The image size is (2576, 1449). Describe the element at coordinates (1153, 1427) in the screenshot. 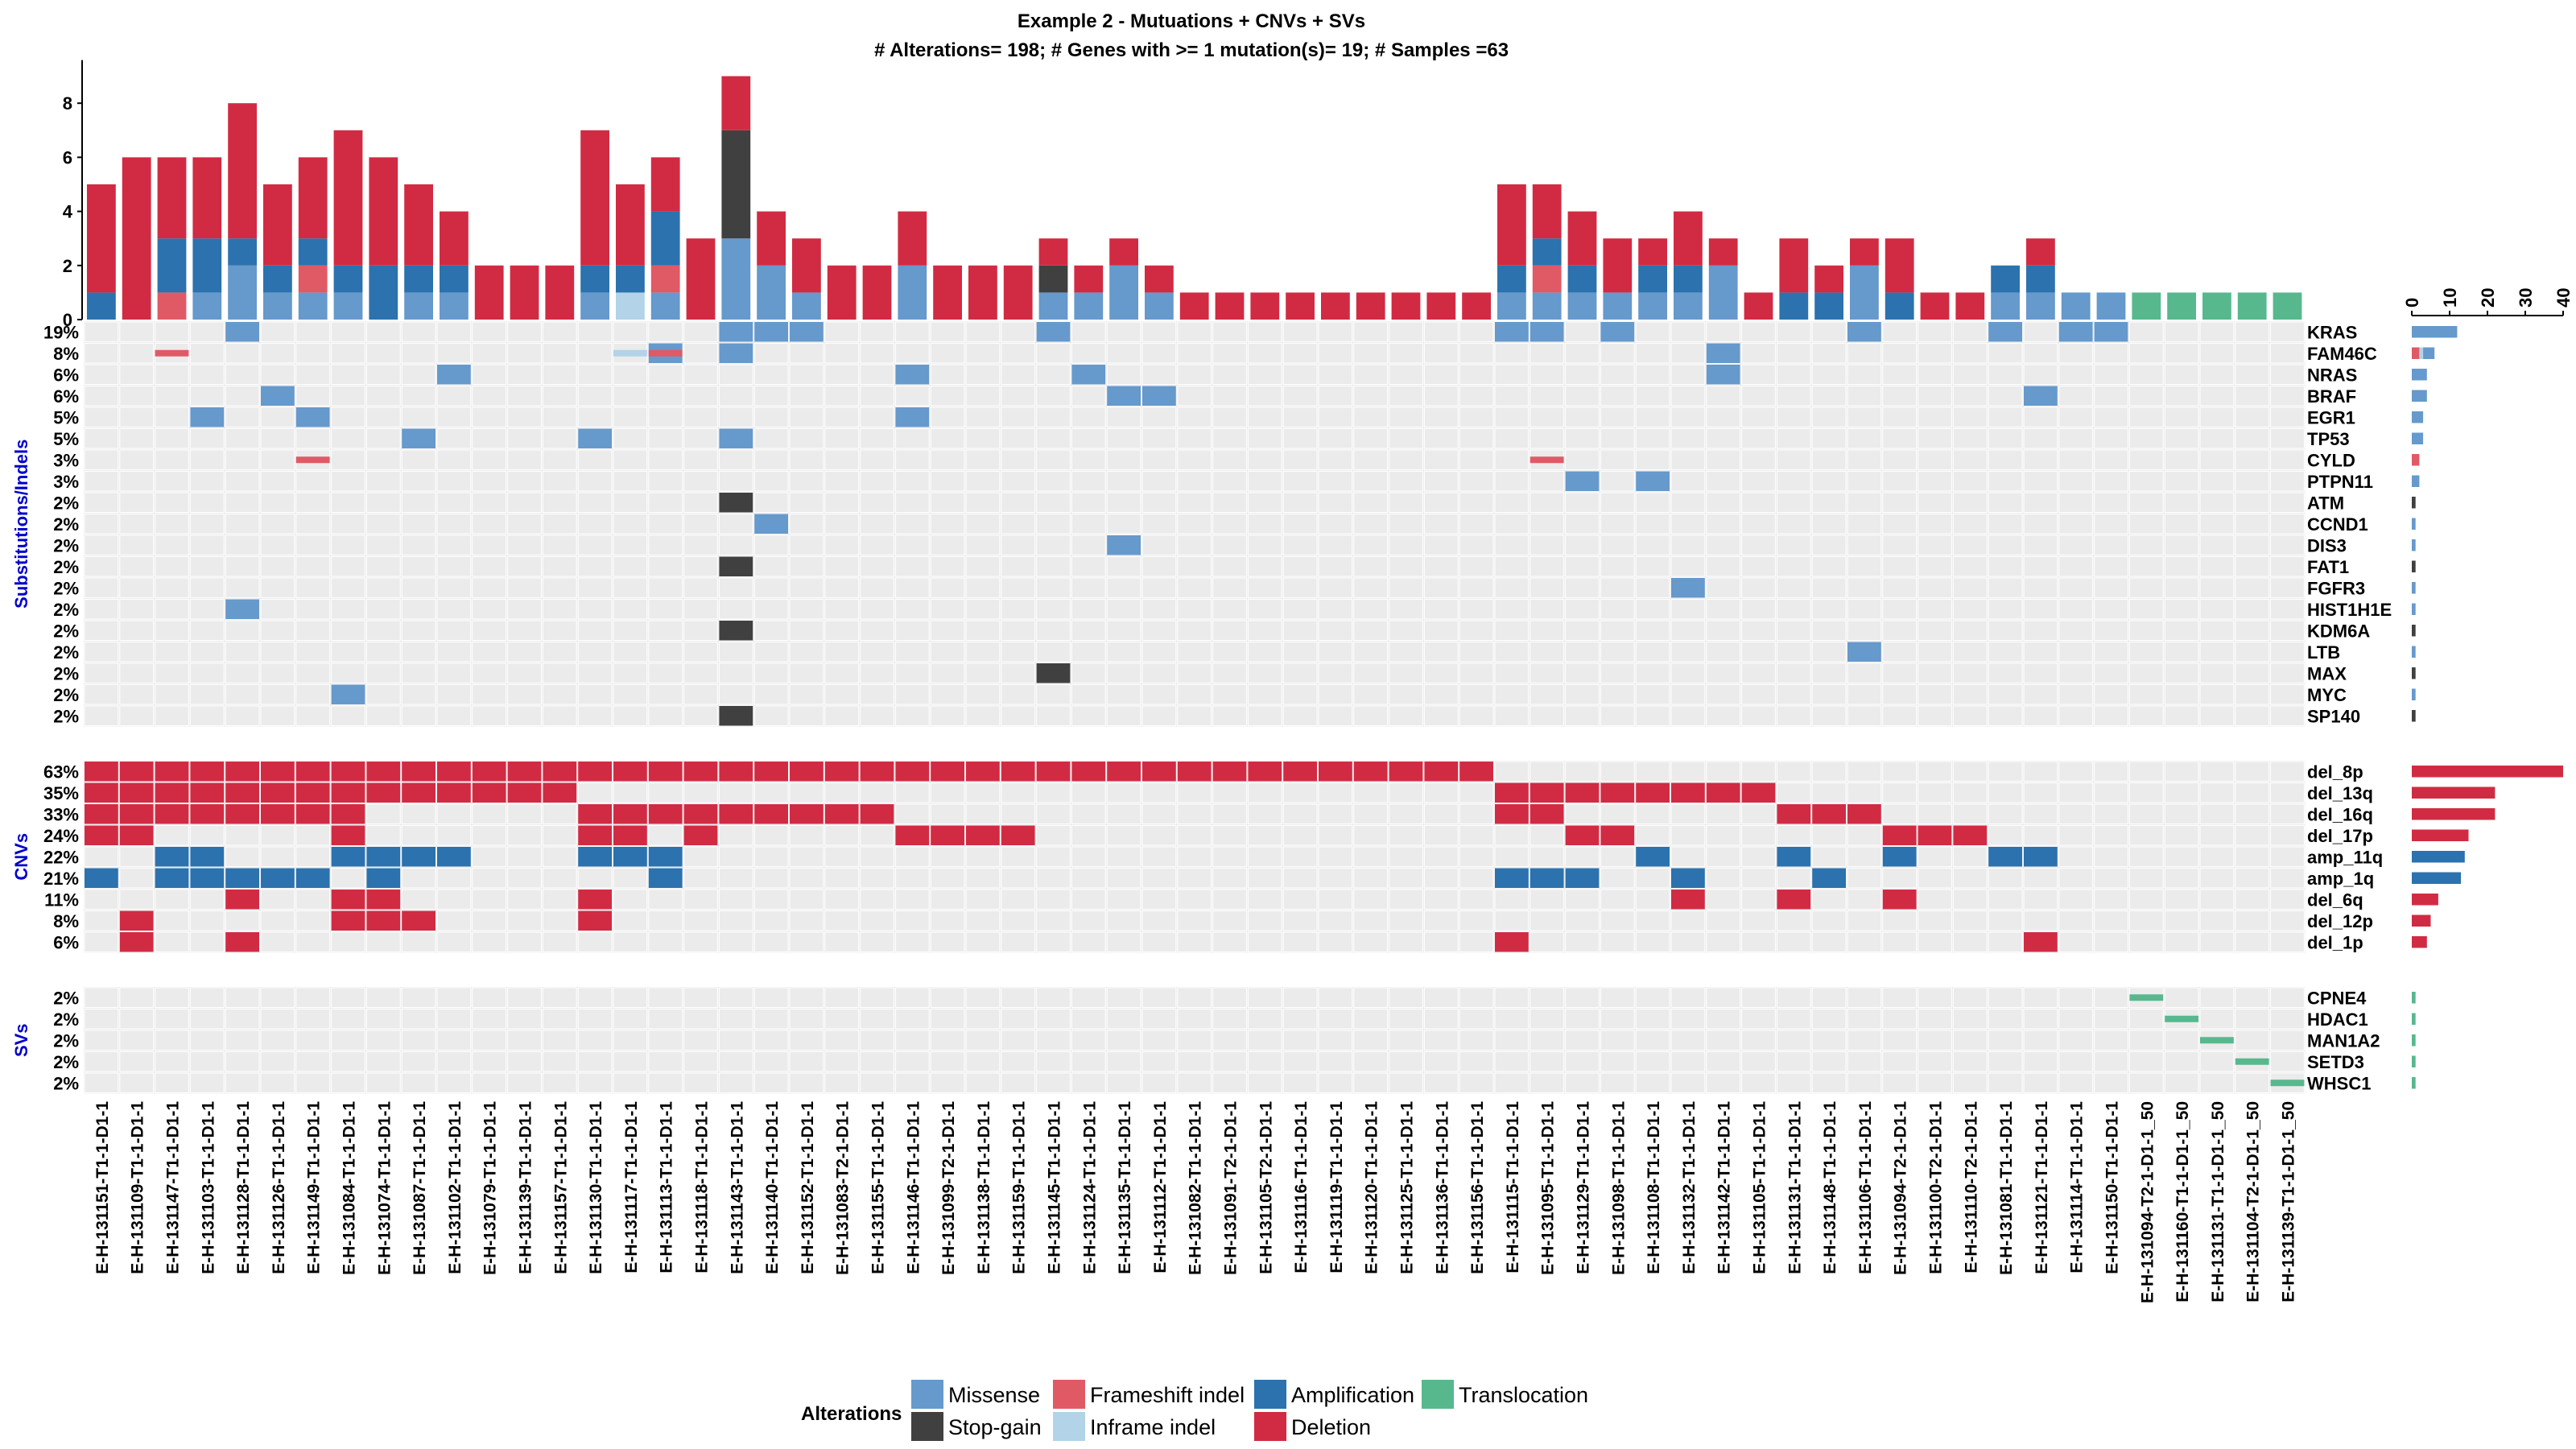

I see `legend-label: Inframe indel` at that location.